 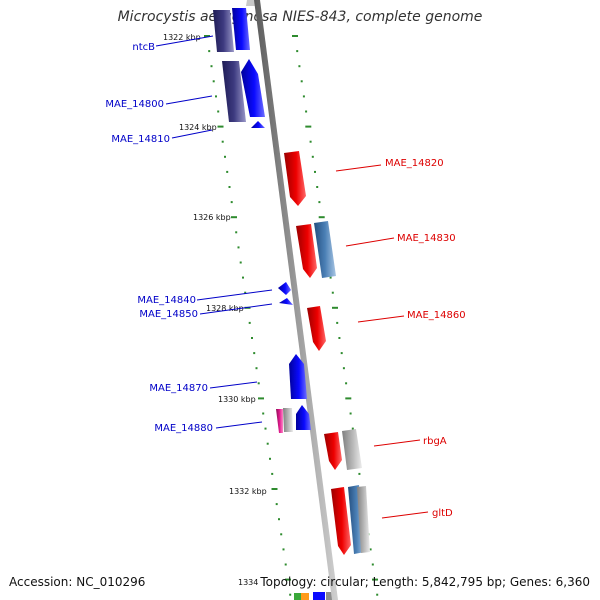 What do you see at coordinates (248, 491) in the screenshot?
I see `scale-label: 1332 kbp` at bounding box center [248, 491].